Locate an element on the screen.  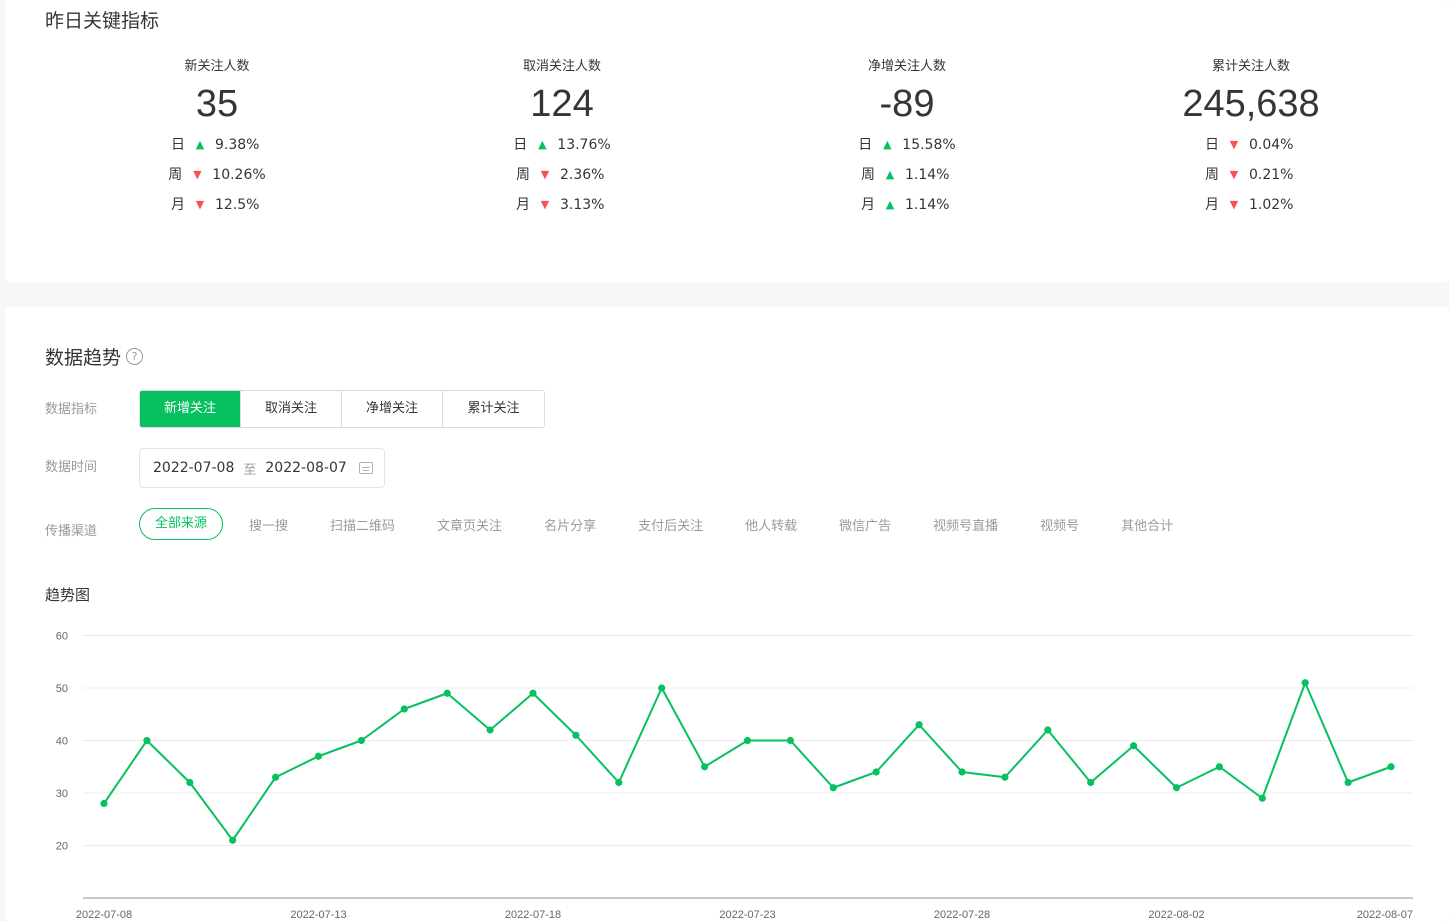
metric-segmented-control: 新增关注 取消关注 净增关注 累计关注 is located at coordinates (342, 409).